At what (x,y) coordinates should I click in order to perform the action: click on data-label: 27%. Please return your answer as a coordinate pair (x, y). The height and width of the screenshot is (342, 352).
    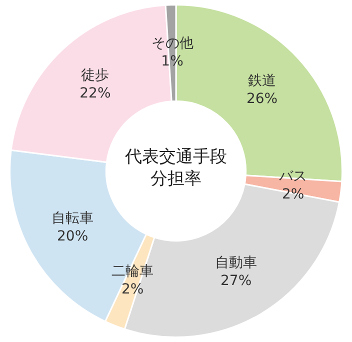
    Looking at the image, I should click on (236, 281).